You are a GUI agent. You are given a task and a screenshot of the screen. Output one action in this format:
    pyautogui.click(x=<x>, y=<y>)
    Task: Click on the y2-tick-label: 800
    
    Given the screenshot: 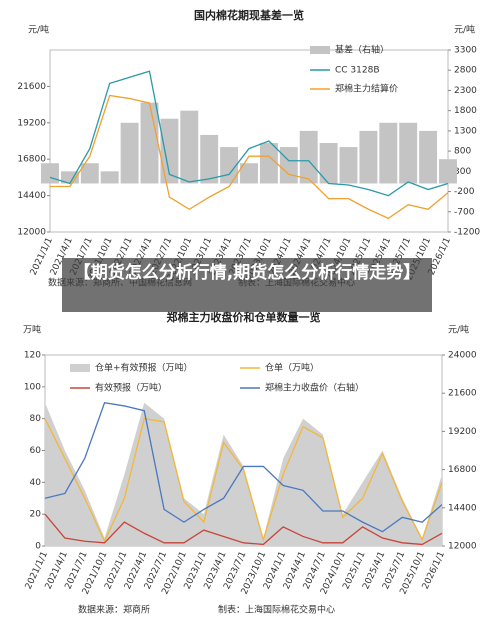 What is the action you would take?
    pyautogui.click(x=462, y=152)
    